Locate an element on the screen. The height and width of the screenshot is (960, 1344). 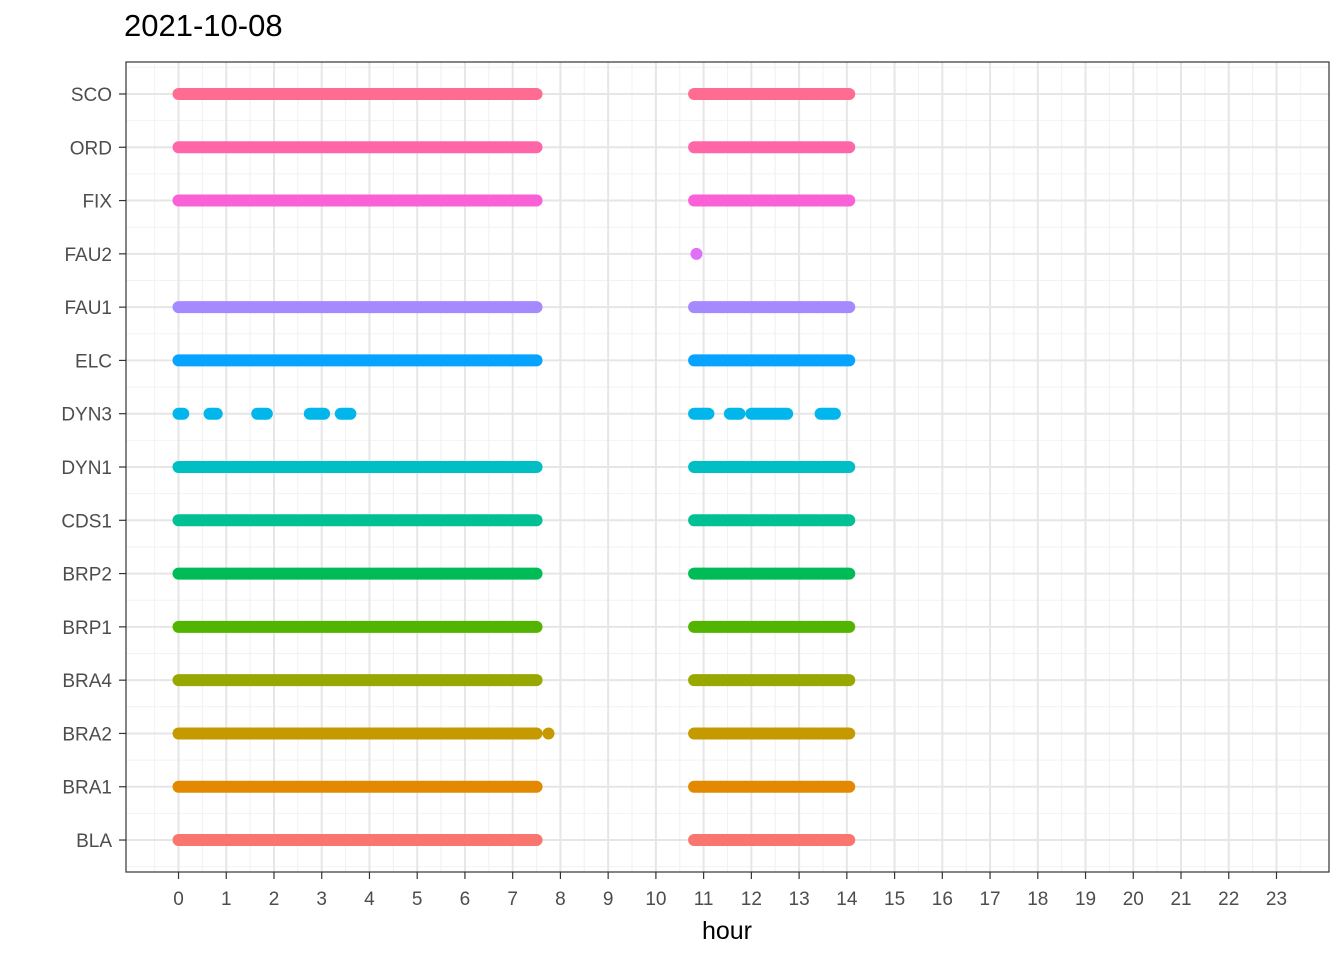
y-tick-label: BRA1 is located at coordinates (87, 788).